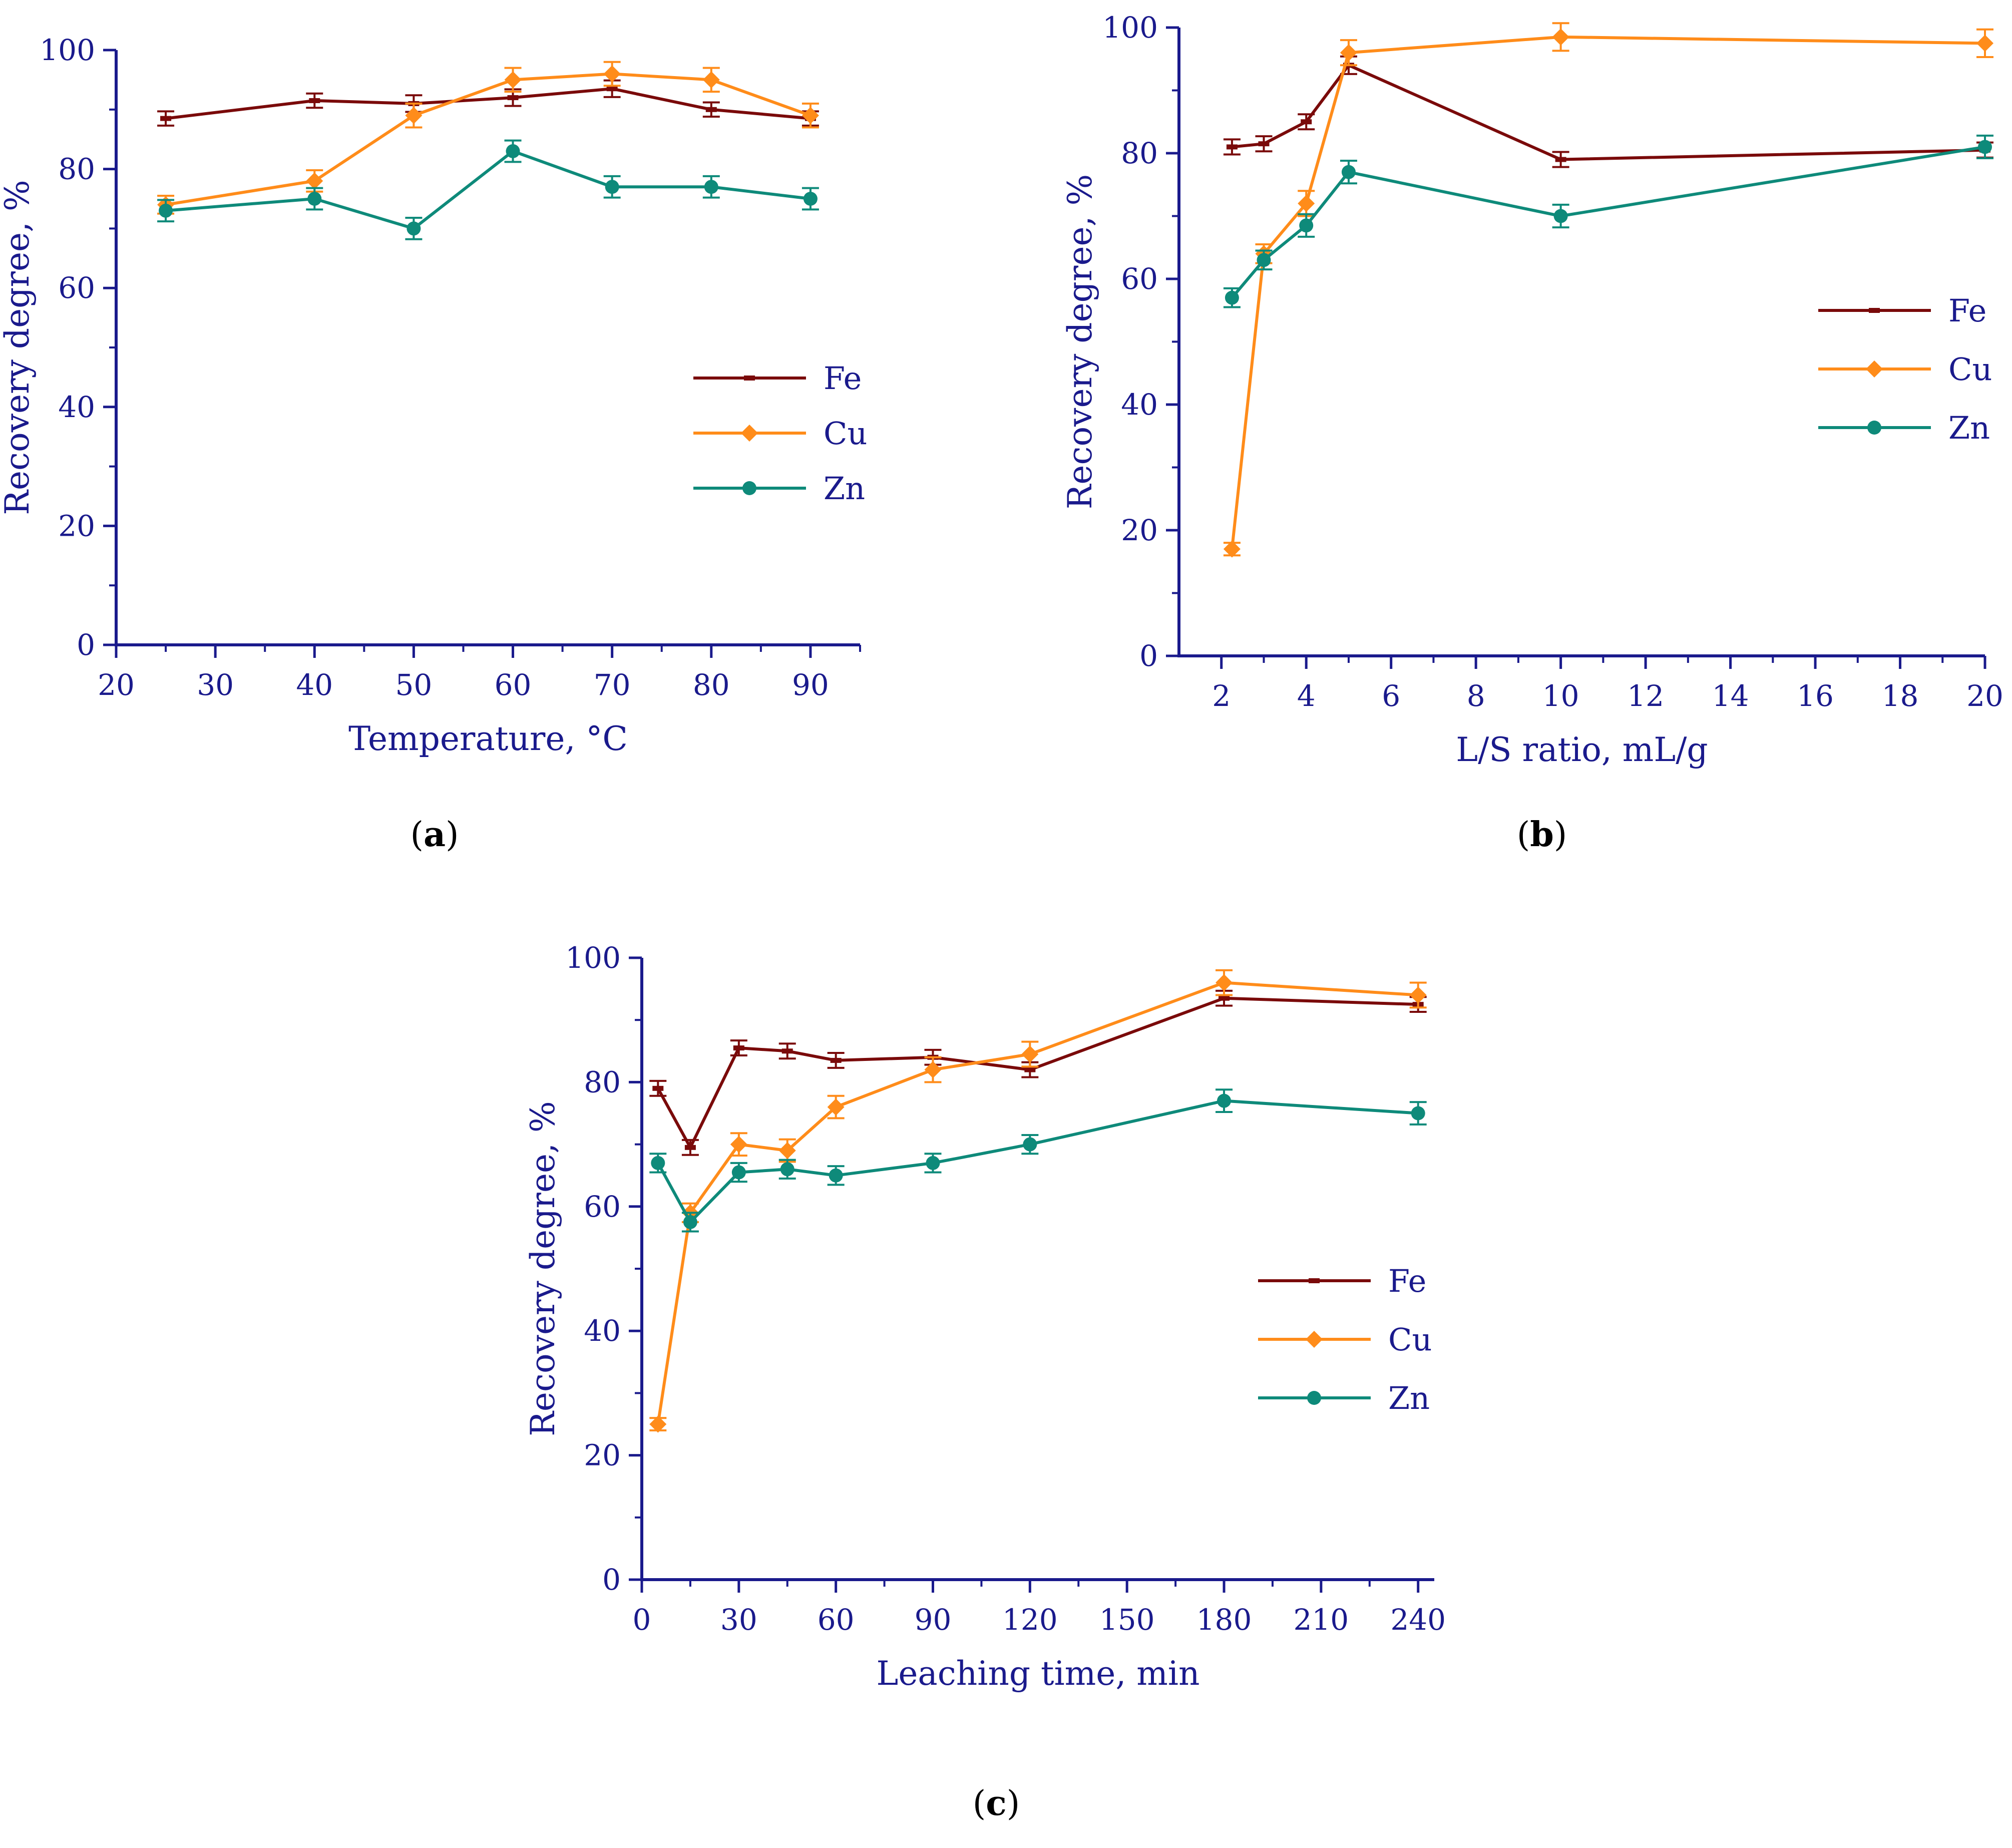  I want to click on x-tick-label: 6, so click(1391, 696).